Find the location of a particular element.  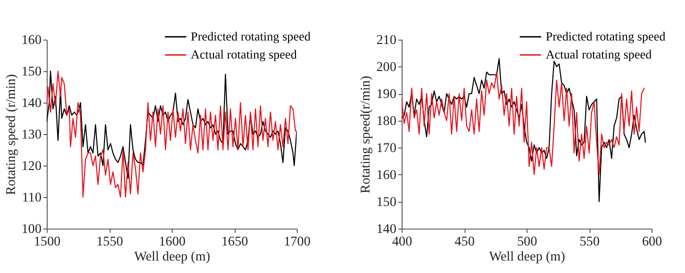

y-tick-label: 110 is located at coordinates (32, 196).